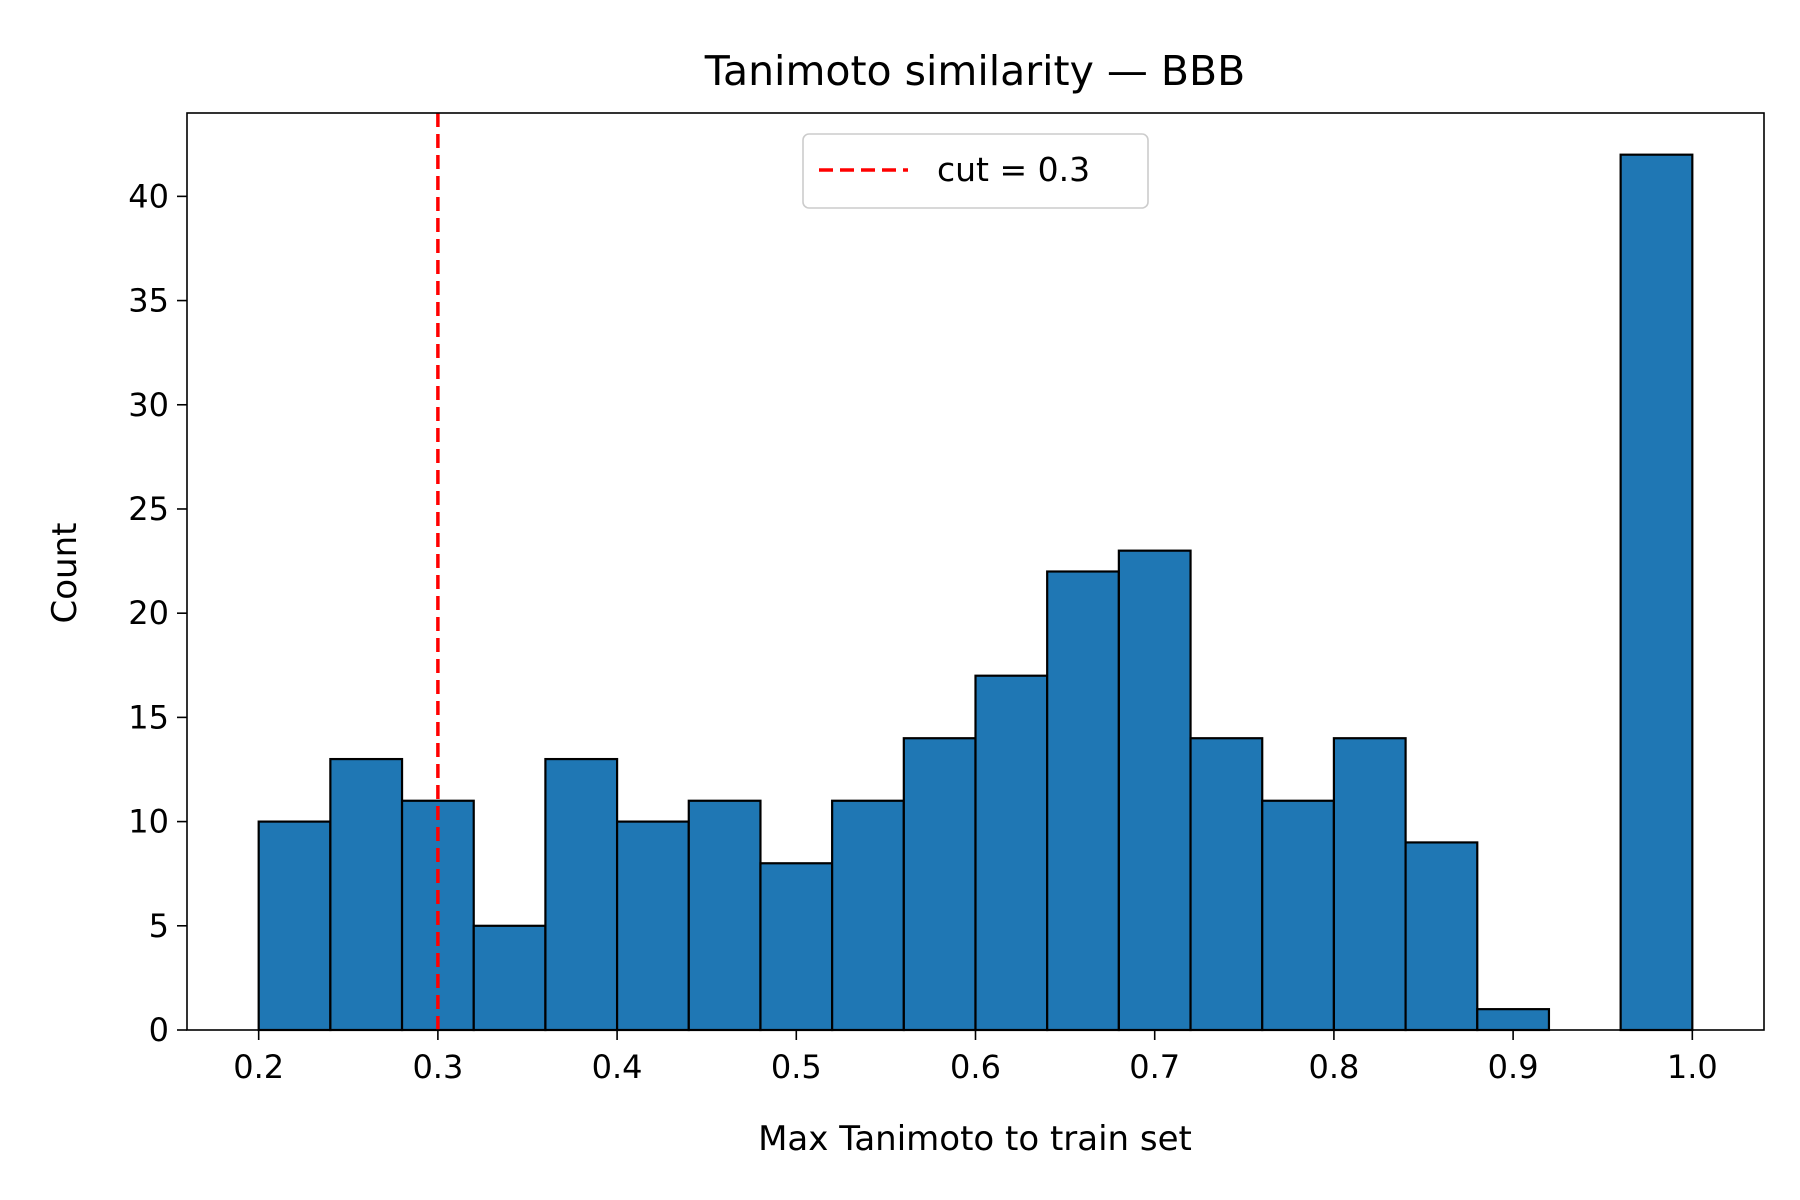 This screenshot has width=1800, height=1200. I want to click on x-tick-label: 0.9, so click(1513, 1067).